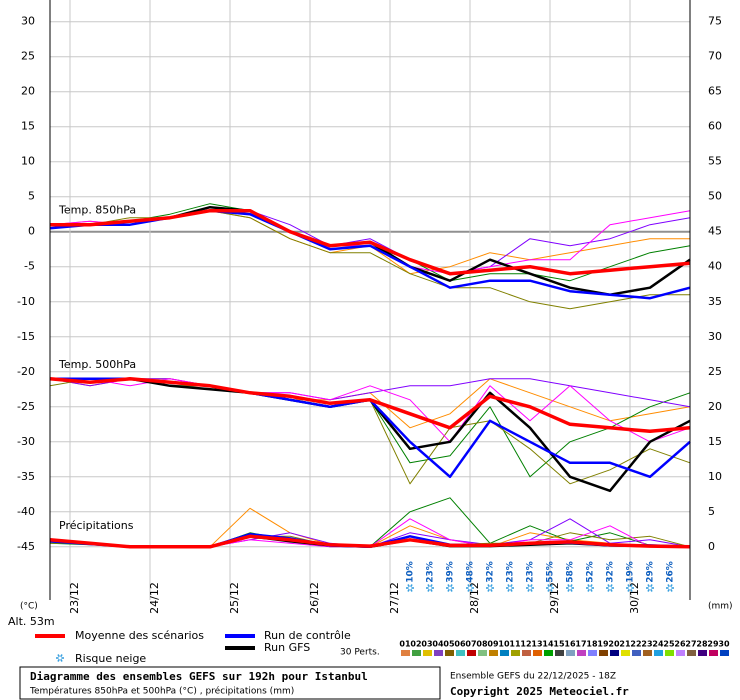 This screenshot has width=740, height=700. I want to click on y2-tick-label: 25, so click(715, 371).